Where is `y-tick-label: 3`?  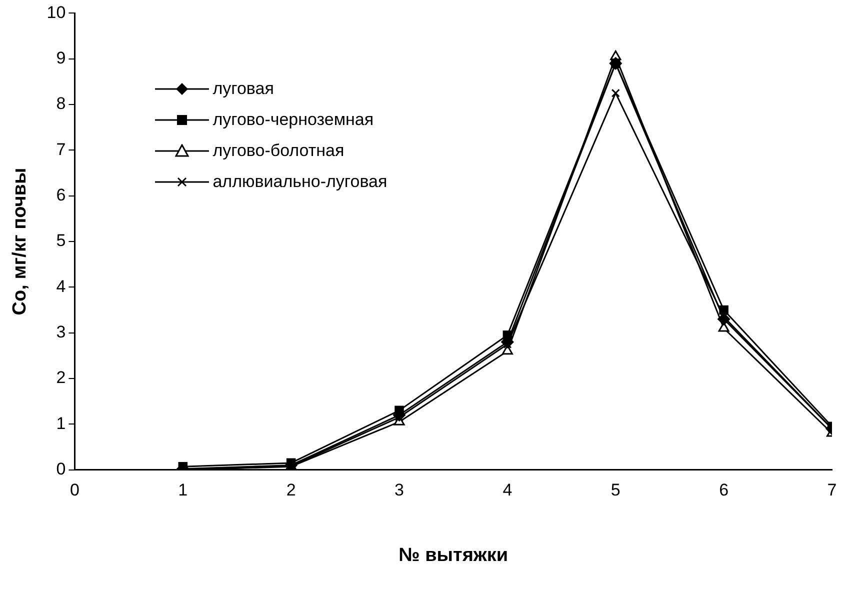 y-tick-label: 3 is located at coordinates (61, 332).